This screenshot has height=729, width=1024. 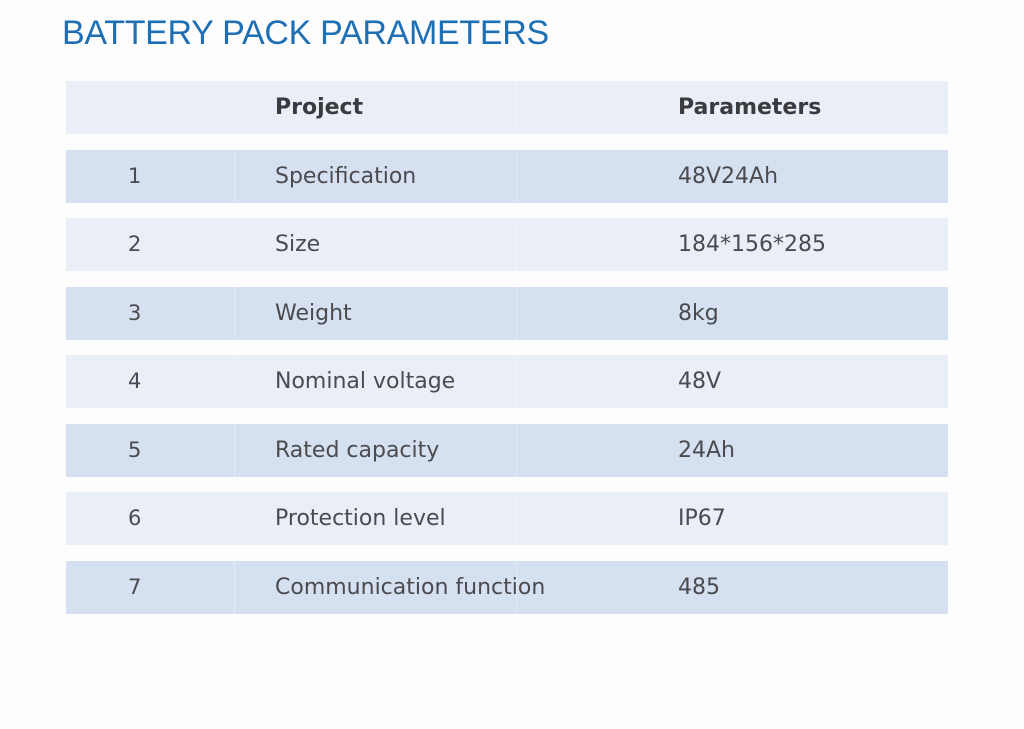 I want to click on row-parameter: 48V, so click(x=700, y=381).